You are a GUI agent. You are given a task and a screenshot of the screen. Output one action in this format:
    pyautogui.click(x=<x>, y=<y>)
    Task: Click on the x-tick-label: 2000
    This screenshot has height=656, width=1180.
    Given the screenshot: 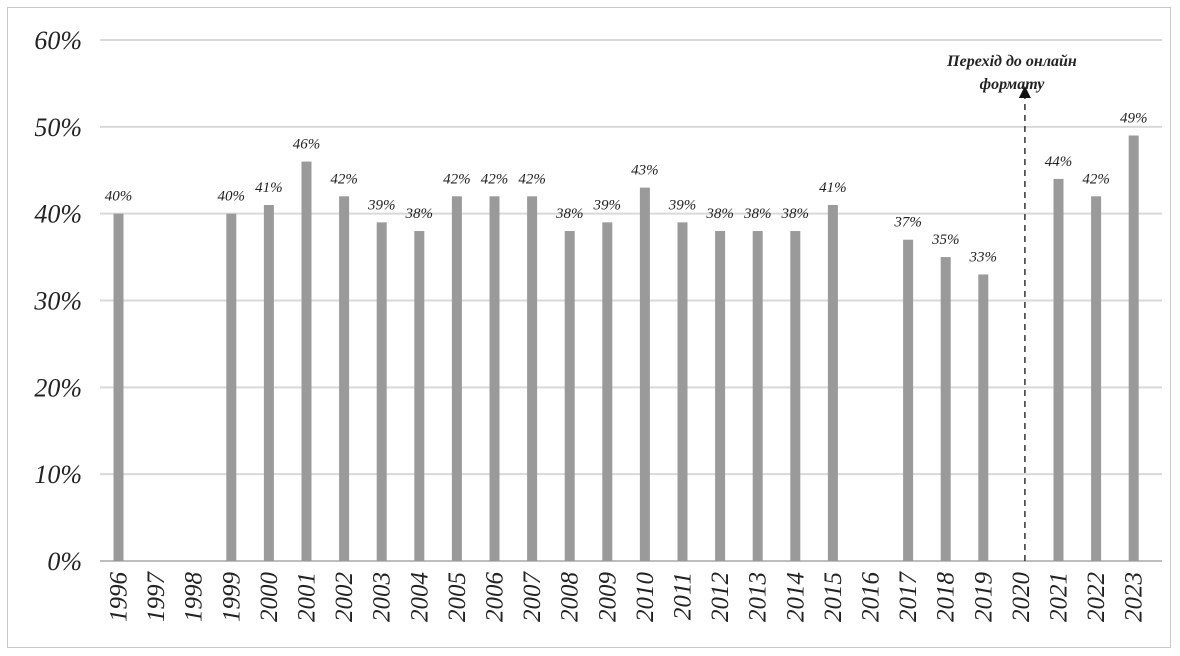 What is the action you would take?
    pyautogui.click(x=269, y=597)
    